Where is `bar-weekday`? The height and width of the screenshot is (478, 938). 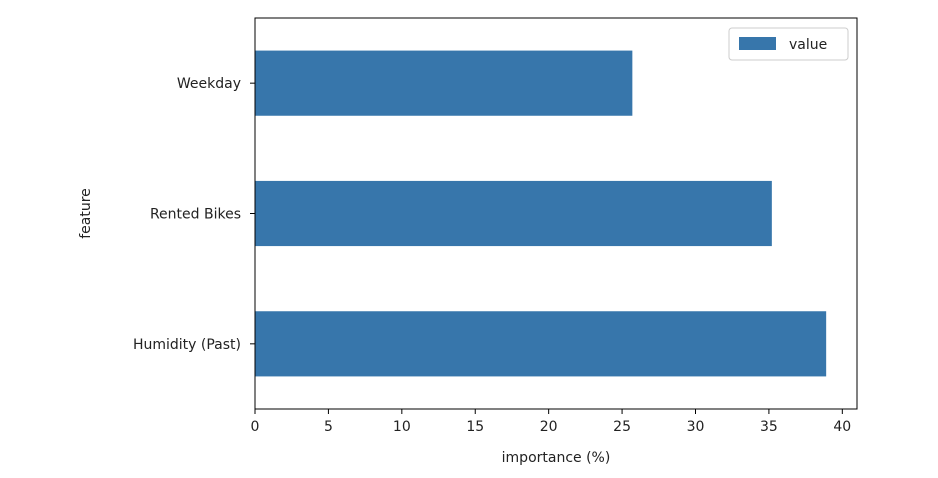 bar-weekday is located at coordinates (444, 83).